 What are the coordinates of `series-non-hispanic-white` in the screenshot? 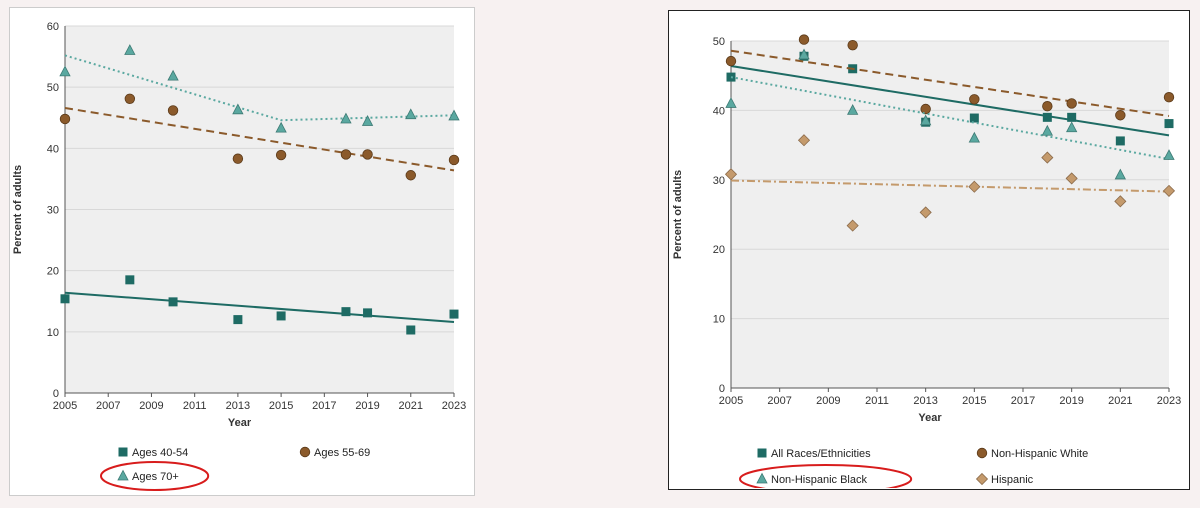 It's located at (950, 77).